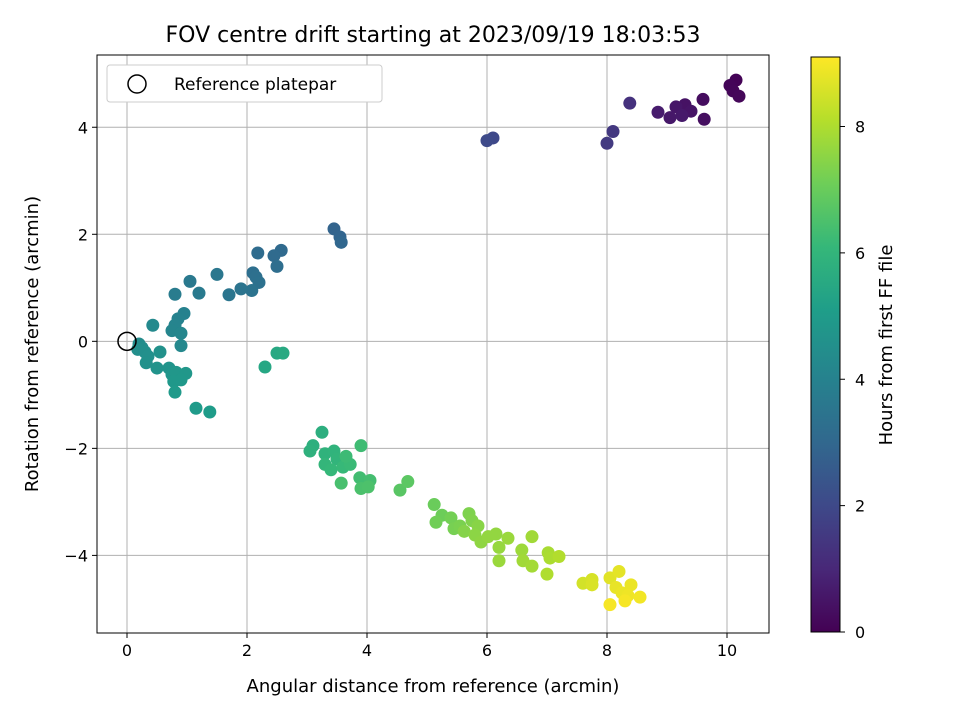 The image size is (960, 724). I want to click on colorbar-label: Hours from first FF file, so click(886, 345).